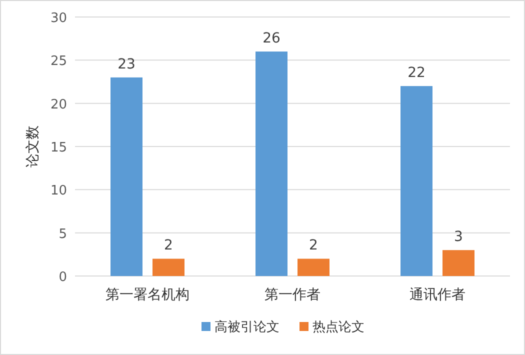 The height and width of the screenshot is (355, 525). I want to click on y-tick-label: 10, so click(58, 191).